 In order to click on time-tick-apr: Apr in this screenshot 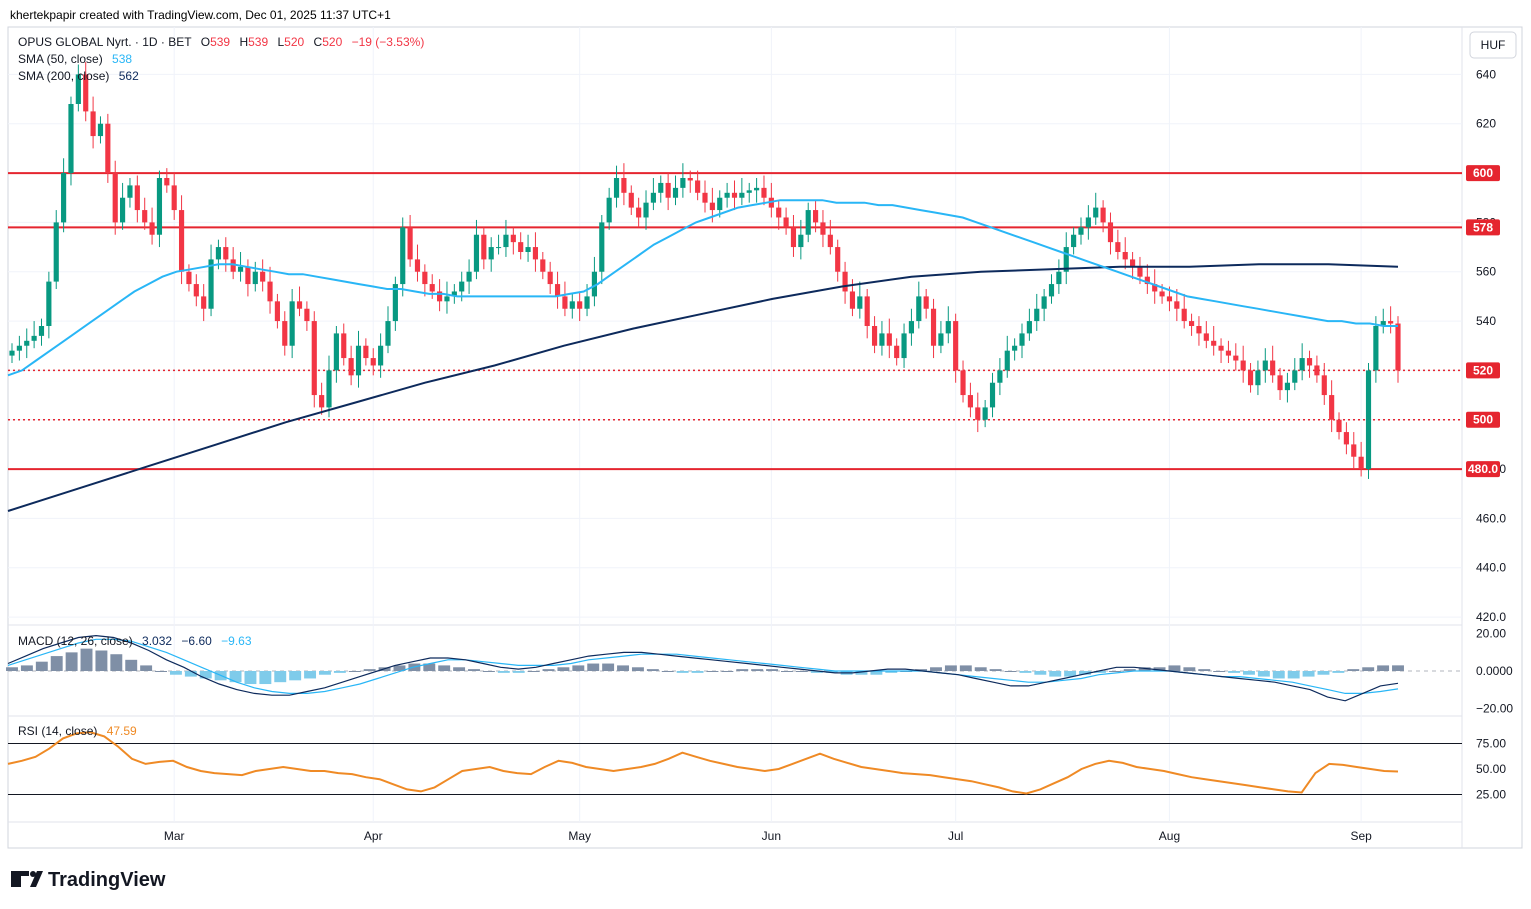, I will do `click(373, 836)`.